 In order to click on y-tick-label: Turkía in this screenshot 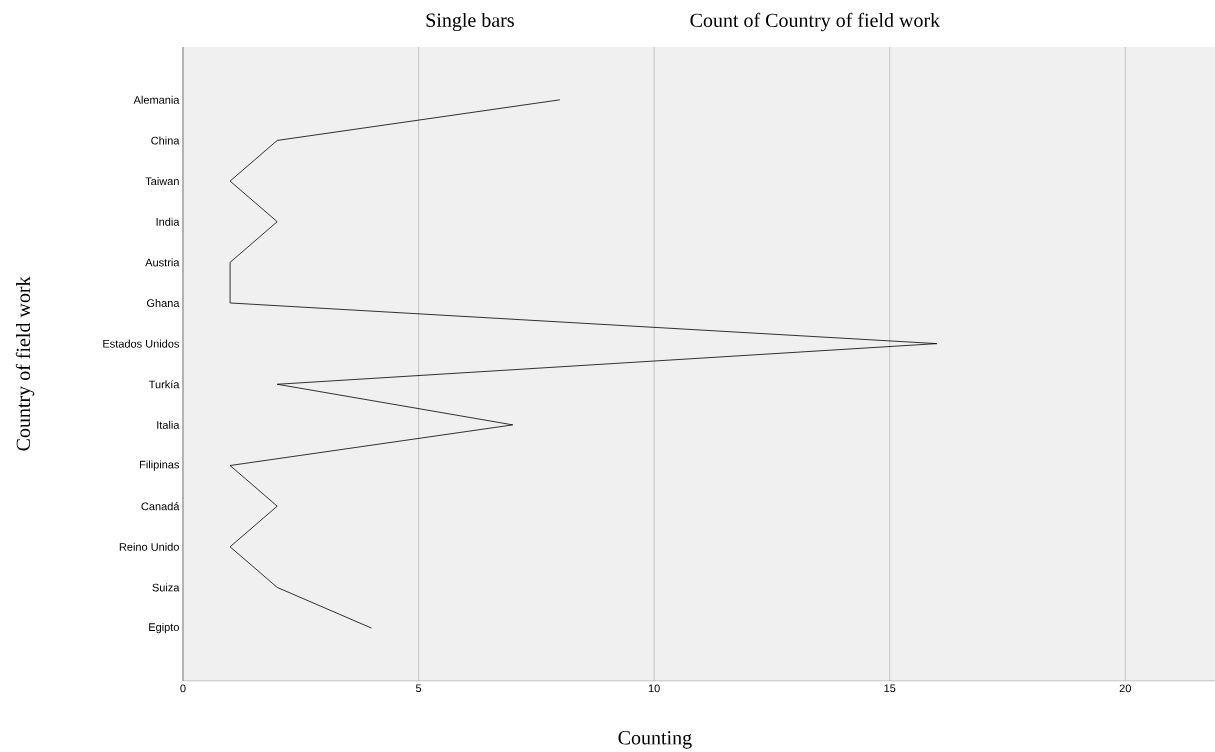, I will do `click(164, 384)`.